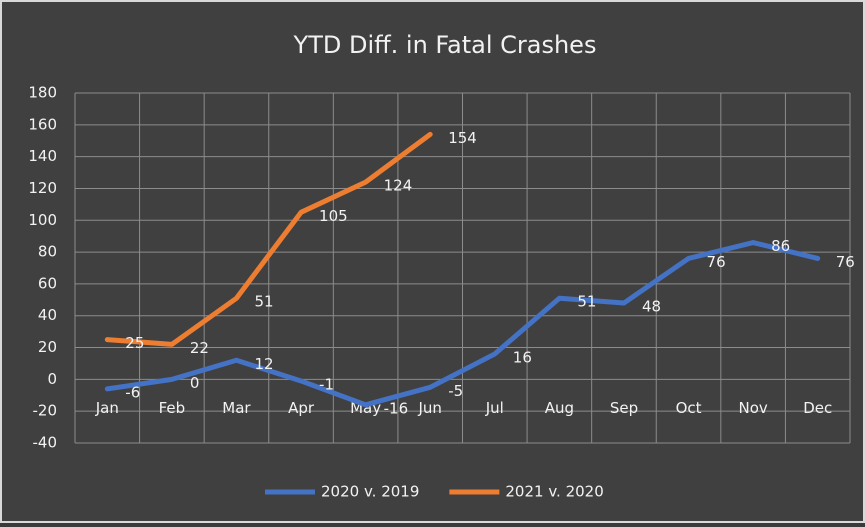  Describe the element at coordinates (42, 188) in the screenshot. I see `y-tick-label: 120` at that location.